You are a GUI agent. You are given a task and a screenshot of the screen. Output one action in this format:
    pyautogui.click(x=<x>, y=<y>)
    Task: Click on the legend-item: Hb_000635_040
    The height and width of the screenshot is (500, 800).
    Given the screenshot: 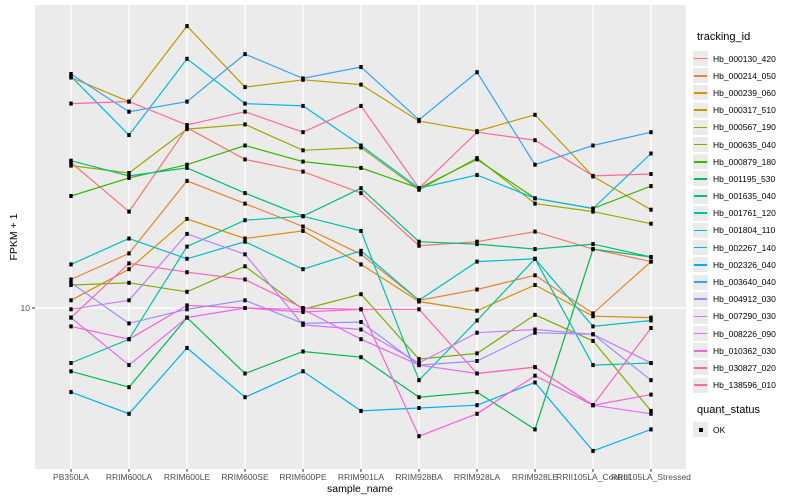 What is the action you would take?
    pyautogui.click(x=734, y=144)
    